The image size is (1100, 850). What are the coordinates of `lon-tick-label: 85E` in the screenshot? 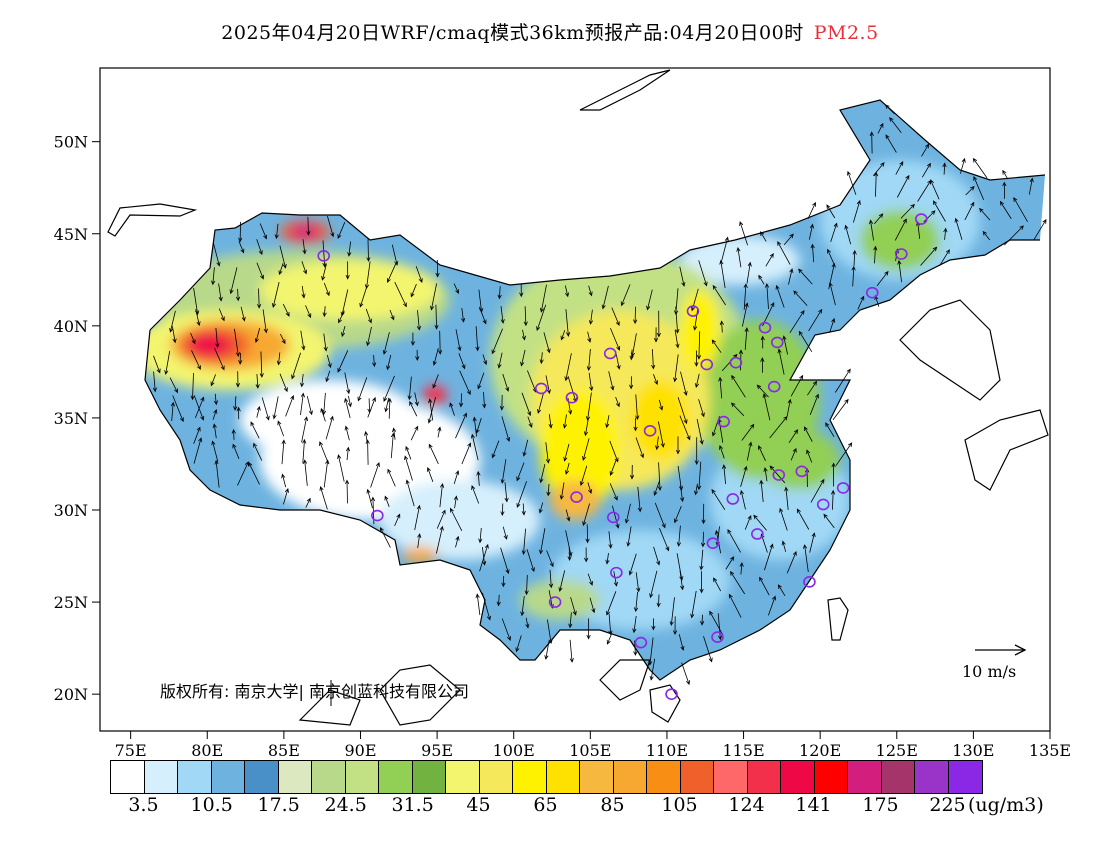 It's located at (284, 750).